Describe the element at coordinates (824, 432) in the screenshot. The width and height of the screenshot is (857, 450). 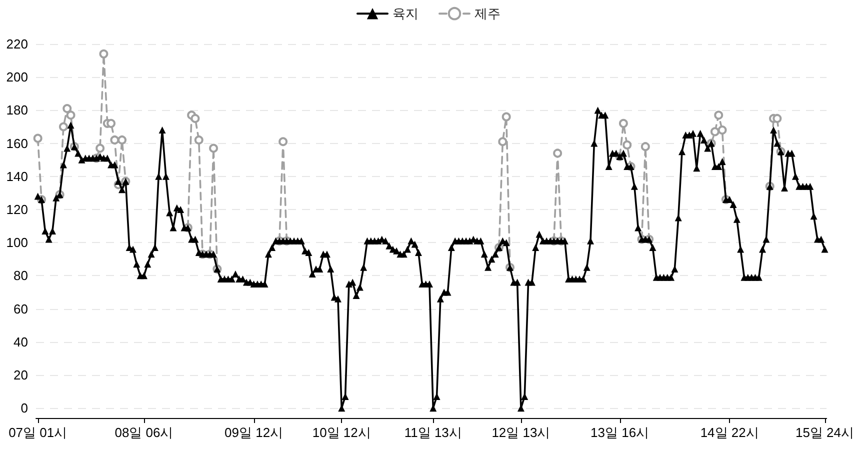
I see `x-tick-label: 15일 24시` at that location.